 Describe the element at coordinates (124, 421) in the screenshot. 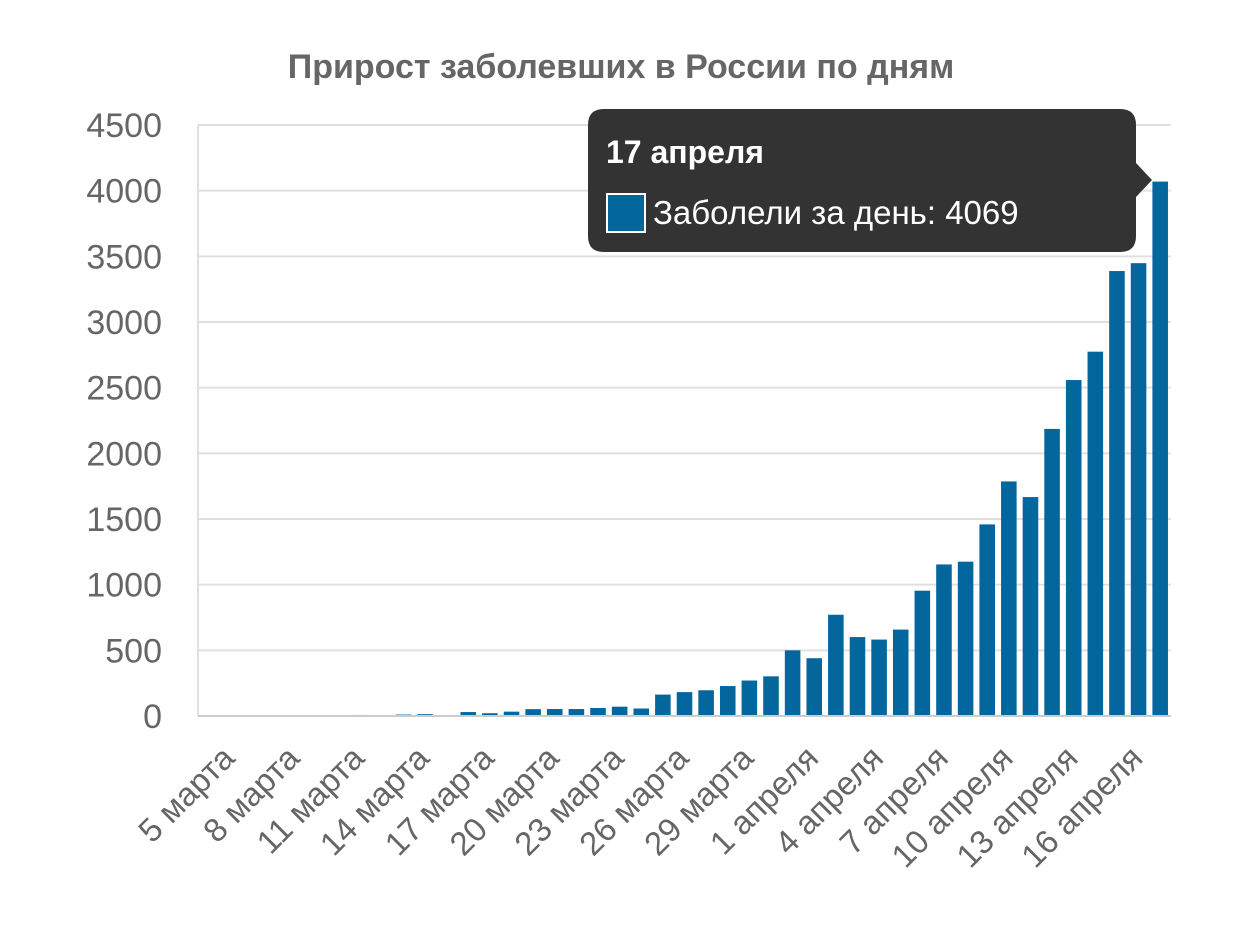

I see `y-axis-ticks: 0 500 1000 1500 2000 2500 3000 3500 4000 4500` at that location.